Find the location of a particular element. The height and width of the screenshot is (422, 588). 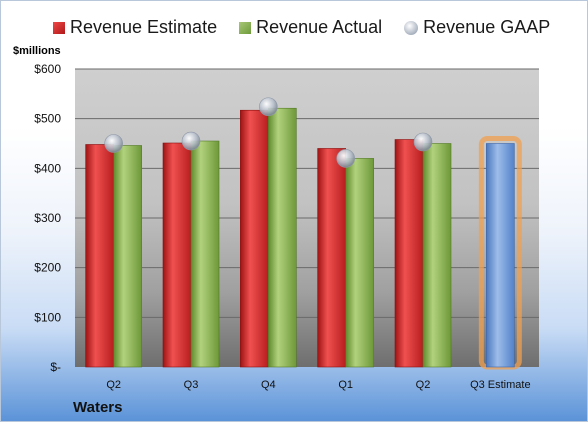

gaap-markers is located at coordinates (268, 132).